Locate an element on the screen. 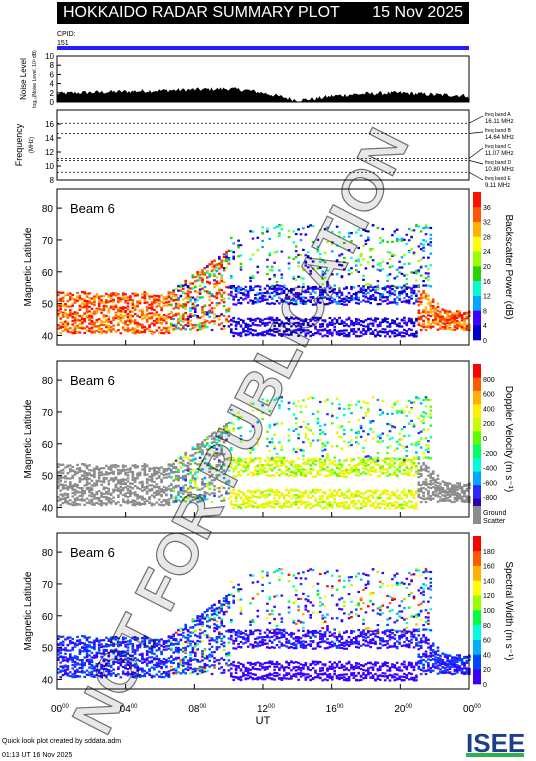 This screenshot has width=536, height=761. power-ytick-label: 50 is located at coordinates (48, 305).